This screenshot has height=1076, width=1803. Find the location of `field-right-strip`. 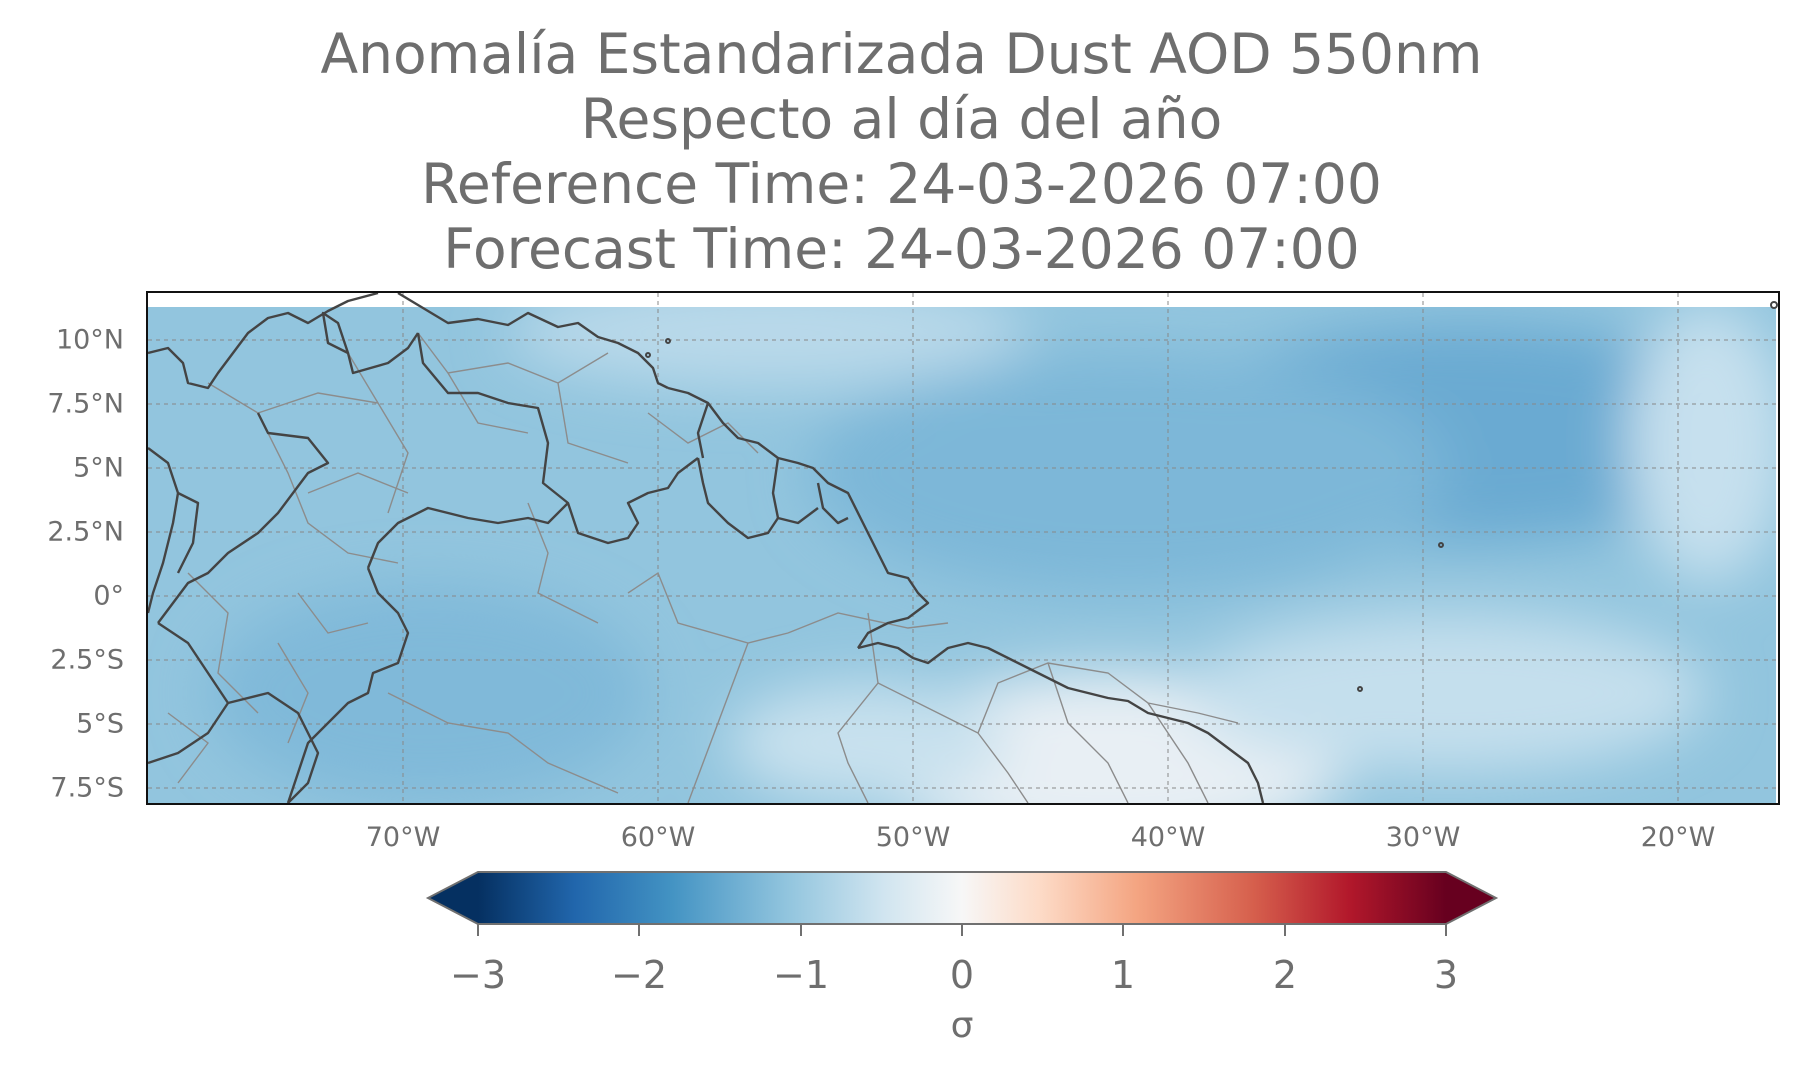

field-right-strip is located at coordinates (1777, 548).